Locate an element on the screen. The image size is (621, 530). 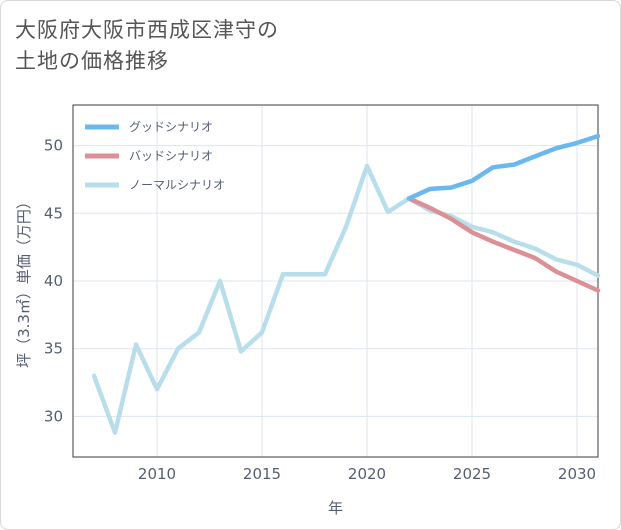
y-tick-label: 40 is located at coordinates (53, 281).